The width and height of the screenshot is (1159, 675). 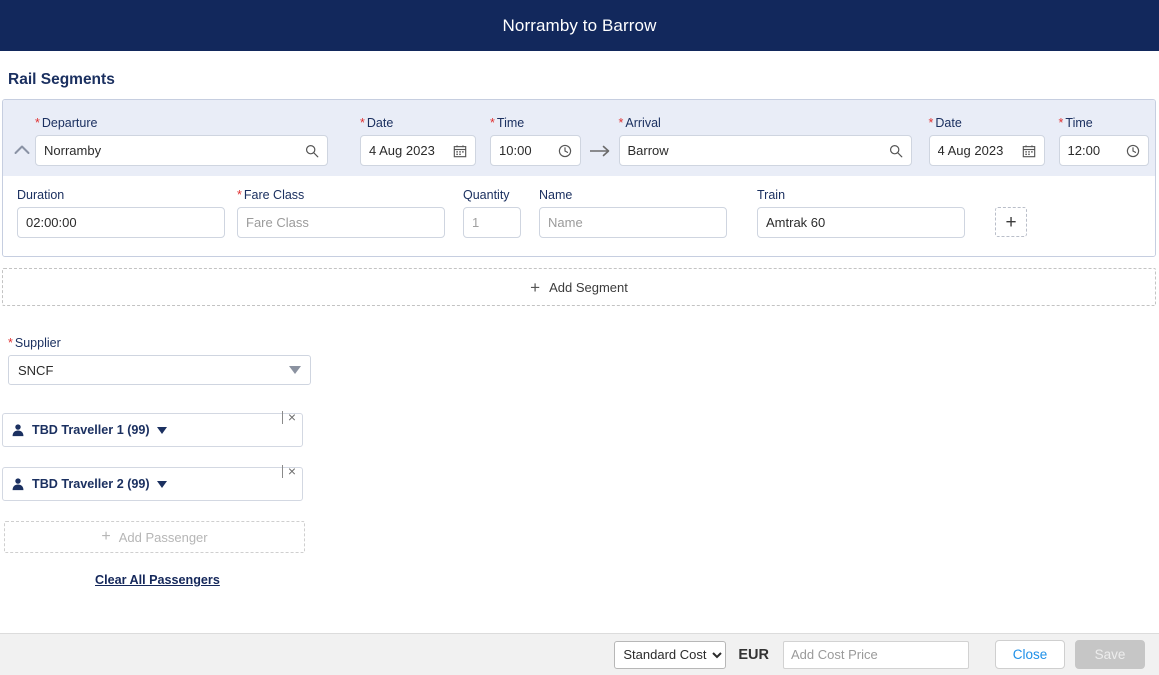 I want to click on departure-time-field: * Time, so click(x=535, y=141).